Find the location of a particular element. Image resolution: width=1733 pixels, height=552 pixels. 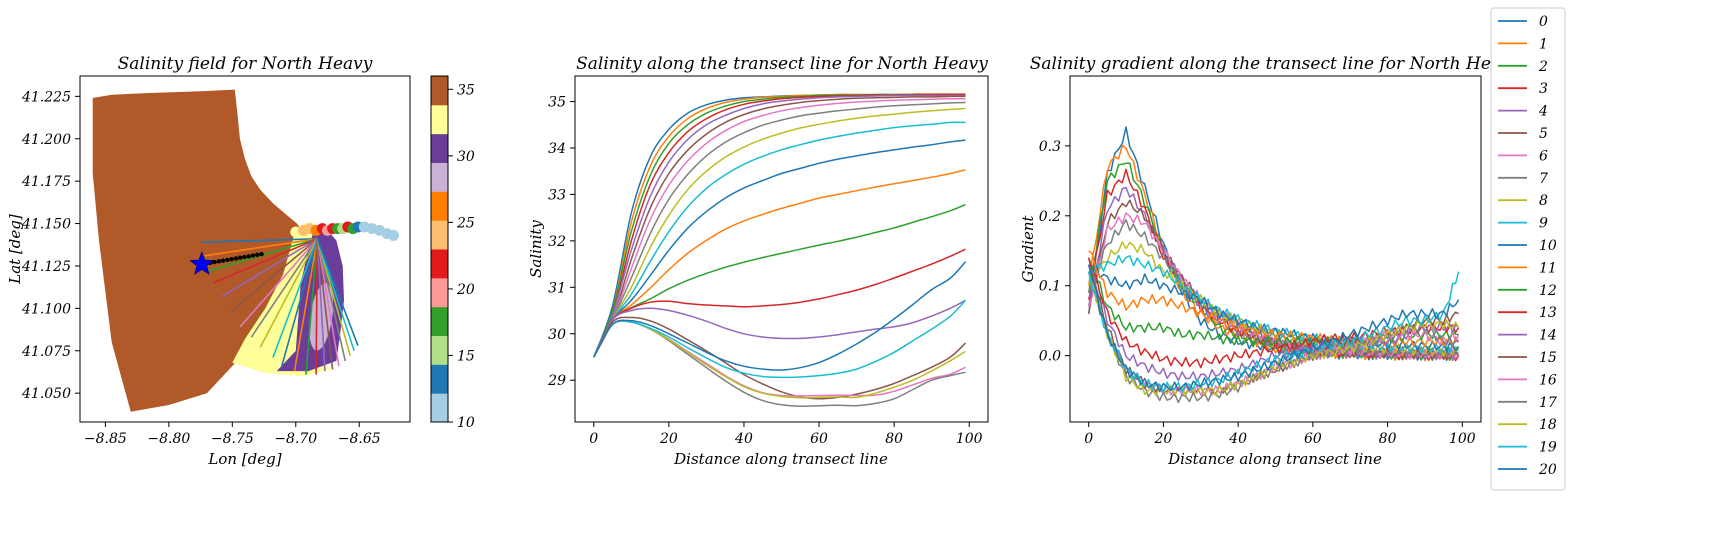

field-blob is located at coordinates (393, 235).